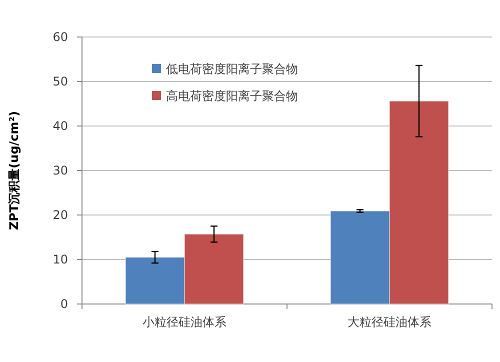 Image resolution: width=500 pixels, height=362 pixels. I want to click on y-tick-label: 0, so click(64, 304).